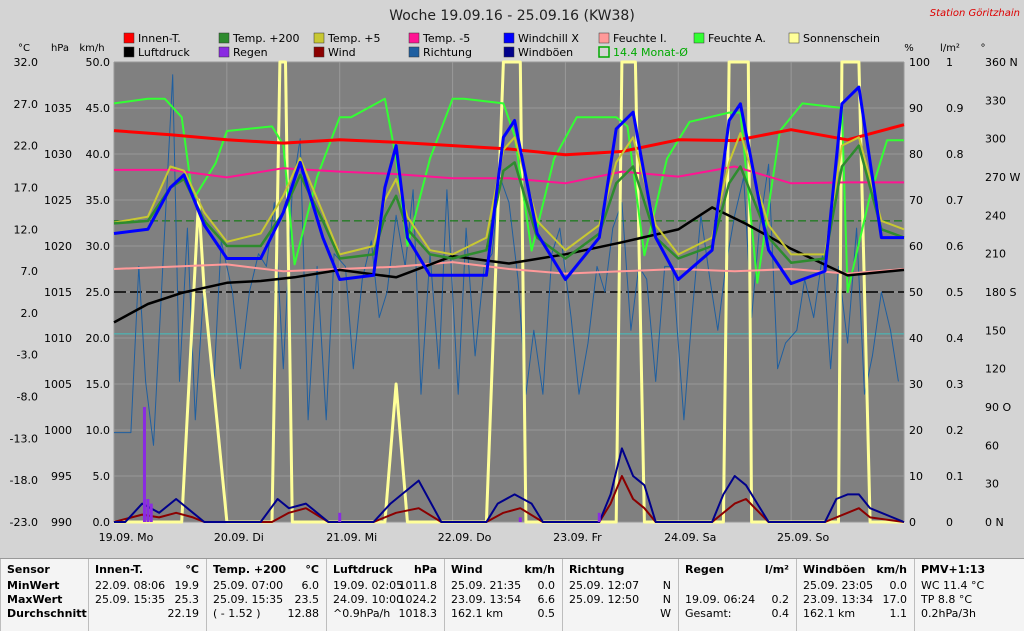 The width and height of the screenshot is (1024, 631). I want to click on tick-label-rain: 0.4, so click(955, 338).